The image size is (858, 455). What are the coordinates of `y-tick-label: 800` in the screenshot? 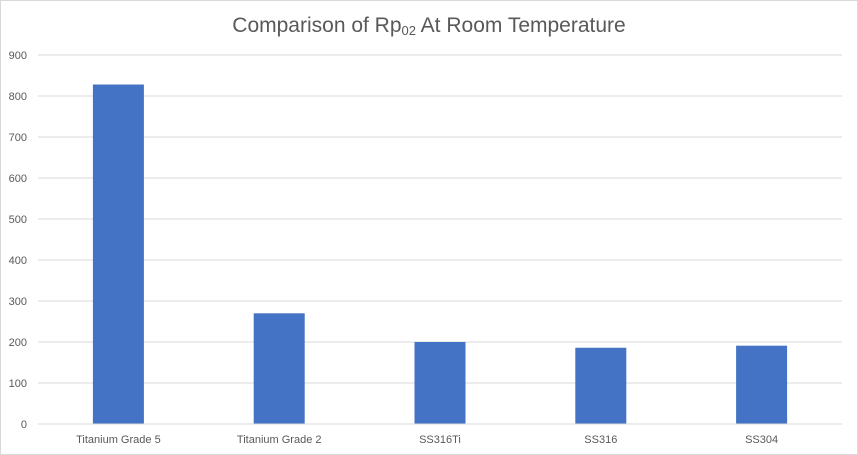 It's located at (18, 97).